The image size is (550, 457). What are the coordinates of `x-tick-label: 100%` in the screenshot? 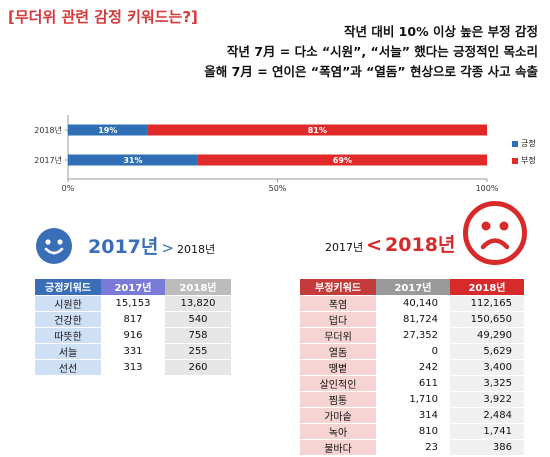 It's located at (487, 188).